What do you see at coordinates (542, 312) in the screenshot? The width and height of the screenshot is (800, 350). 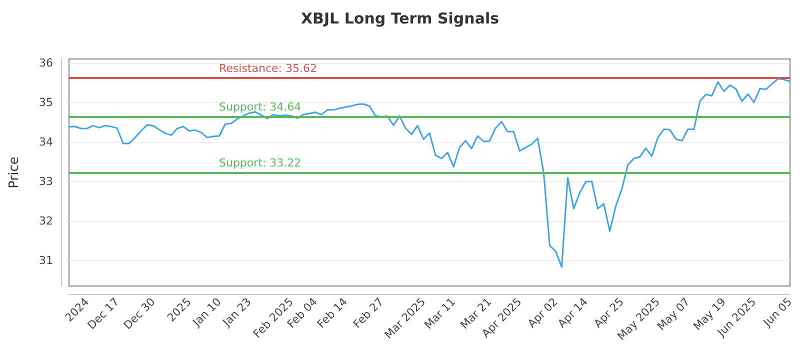 I see `x-tick-label: Apr 02` at bounding box center [542, 312].